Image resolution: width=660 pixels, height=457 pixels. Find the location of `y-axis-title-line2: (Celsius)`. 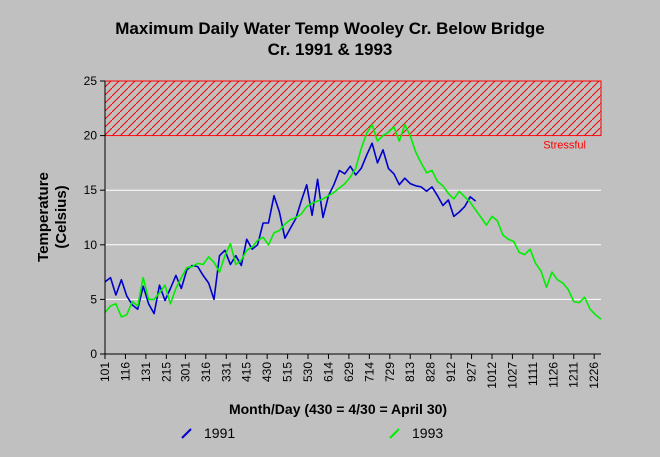

y-axis-title-line2: (Celsius) is located at coordinates (61, 216).